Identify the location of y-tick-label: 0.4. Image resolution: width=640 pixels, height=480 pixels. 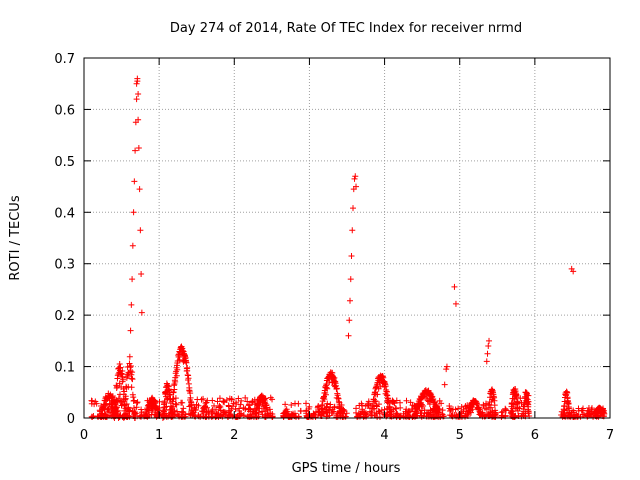
(64, 213).